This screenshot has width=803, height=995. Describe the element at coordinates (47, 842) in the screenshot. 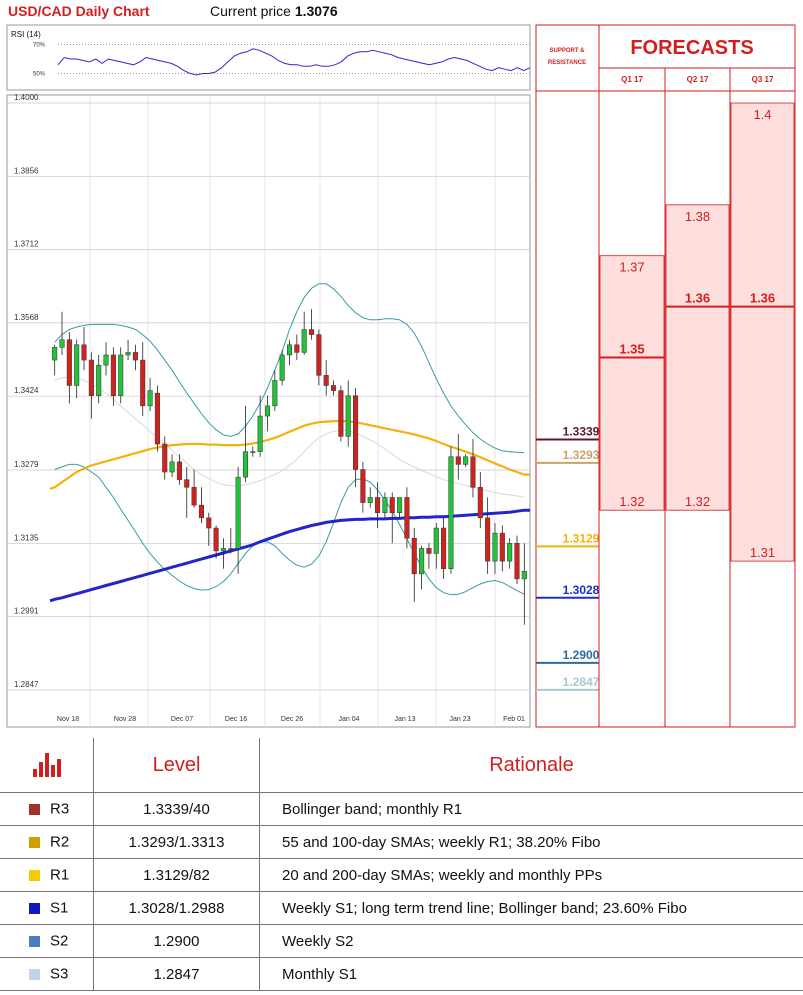

I see `level-symbol-cell: R2` at that location.